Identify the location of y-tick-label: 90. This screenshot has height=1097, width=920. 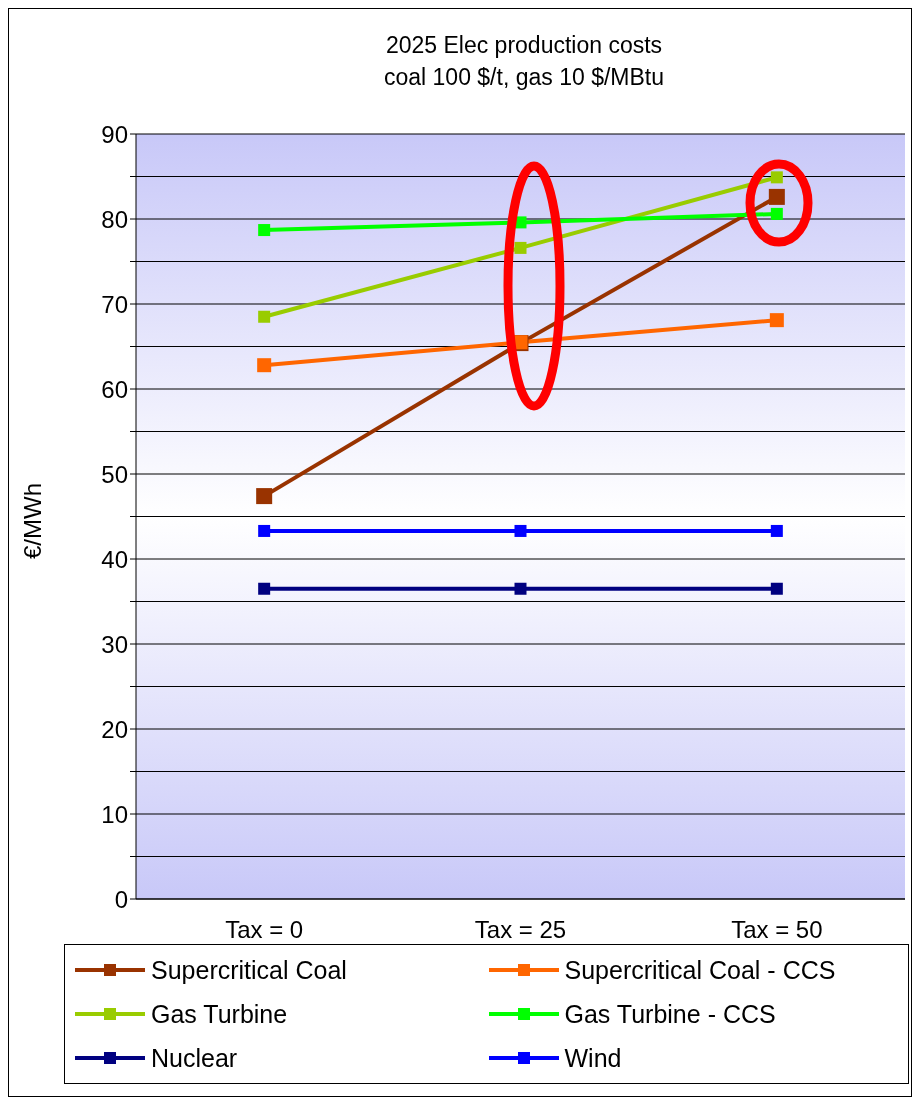
(114, 134).